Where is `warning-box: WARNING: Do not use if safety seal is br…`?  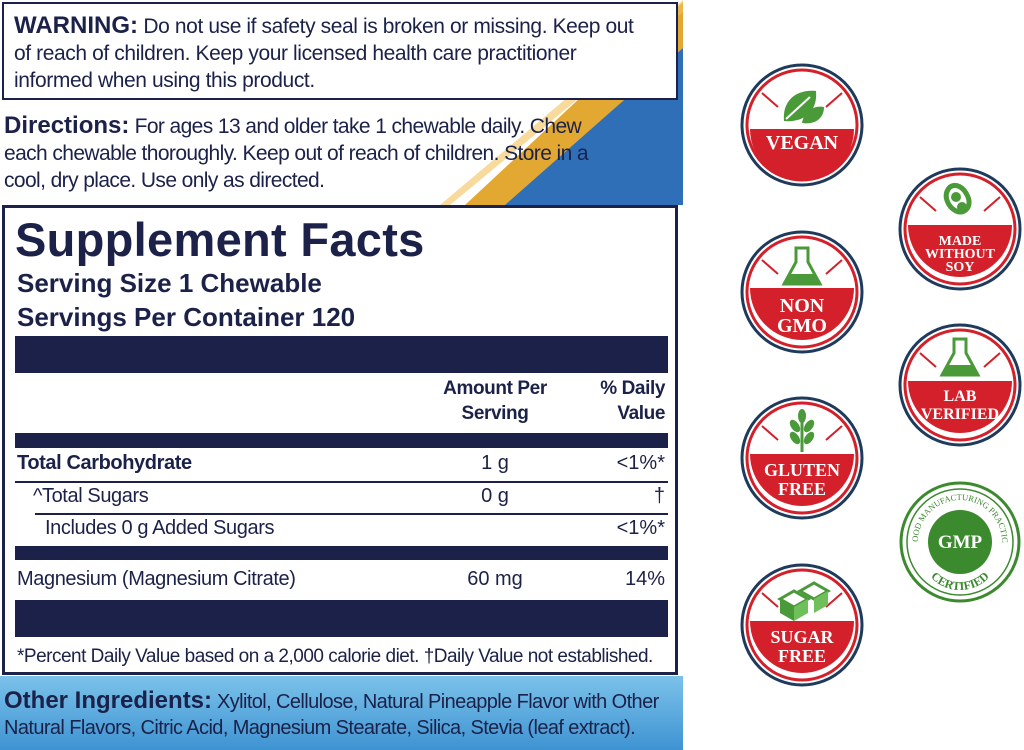
warning-box: WARNING: Do not use if safety seal is br… is located at coordinates (340, 51).